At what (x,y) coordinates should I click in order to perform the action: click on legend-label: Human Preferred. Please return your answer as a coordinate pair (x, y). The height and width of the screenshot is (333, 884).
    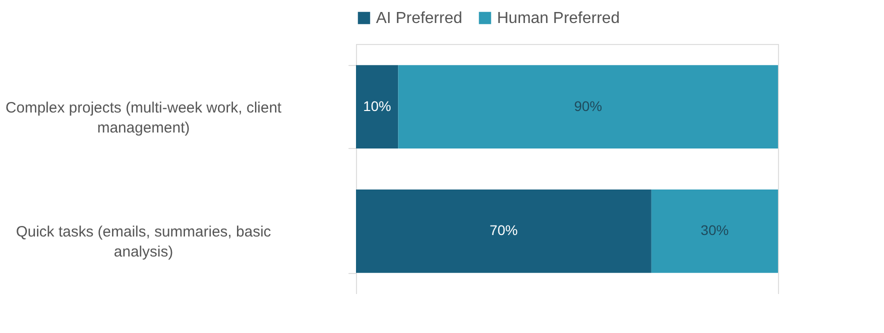
    Looking at the image, I should click on (558, 18).